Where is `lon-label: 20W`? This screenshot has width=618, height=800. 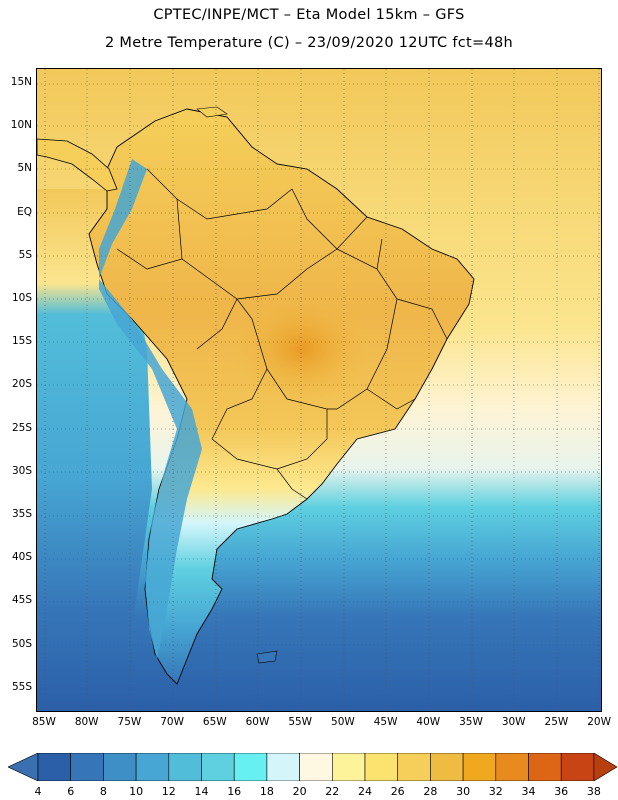
lon-label: 20W is located at coordinates (599, 722).